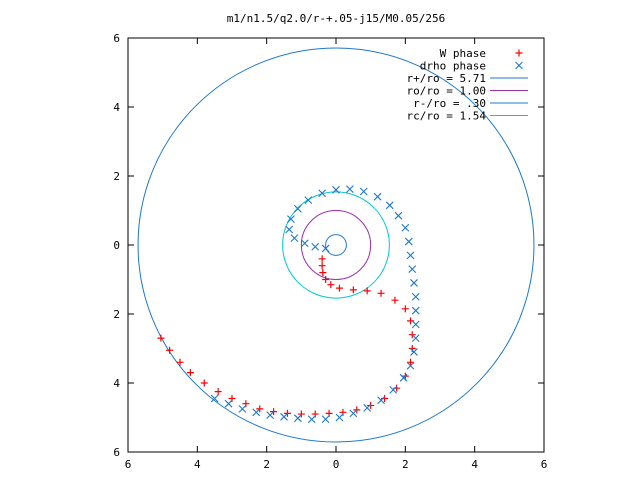 This screenshot has width=640, height=480. Describe the element at coordinates (453, 66) in the screenshot. I see `legend-label: drho phase` at that location.